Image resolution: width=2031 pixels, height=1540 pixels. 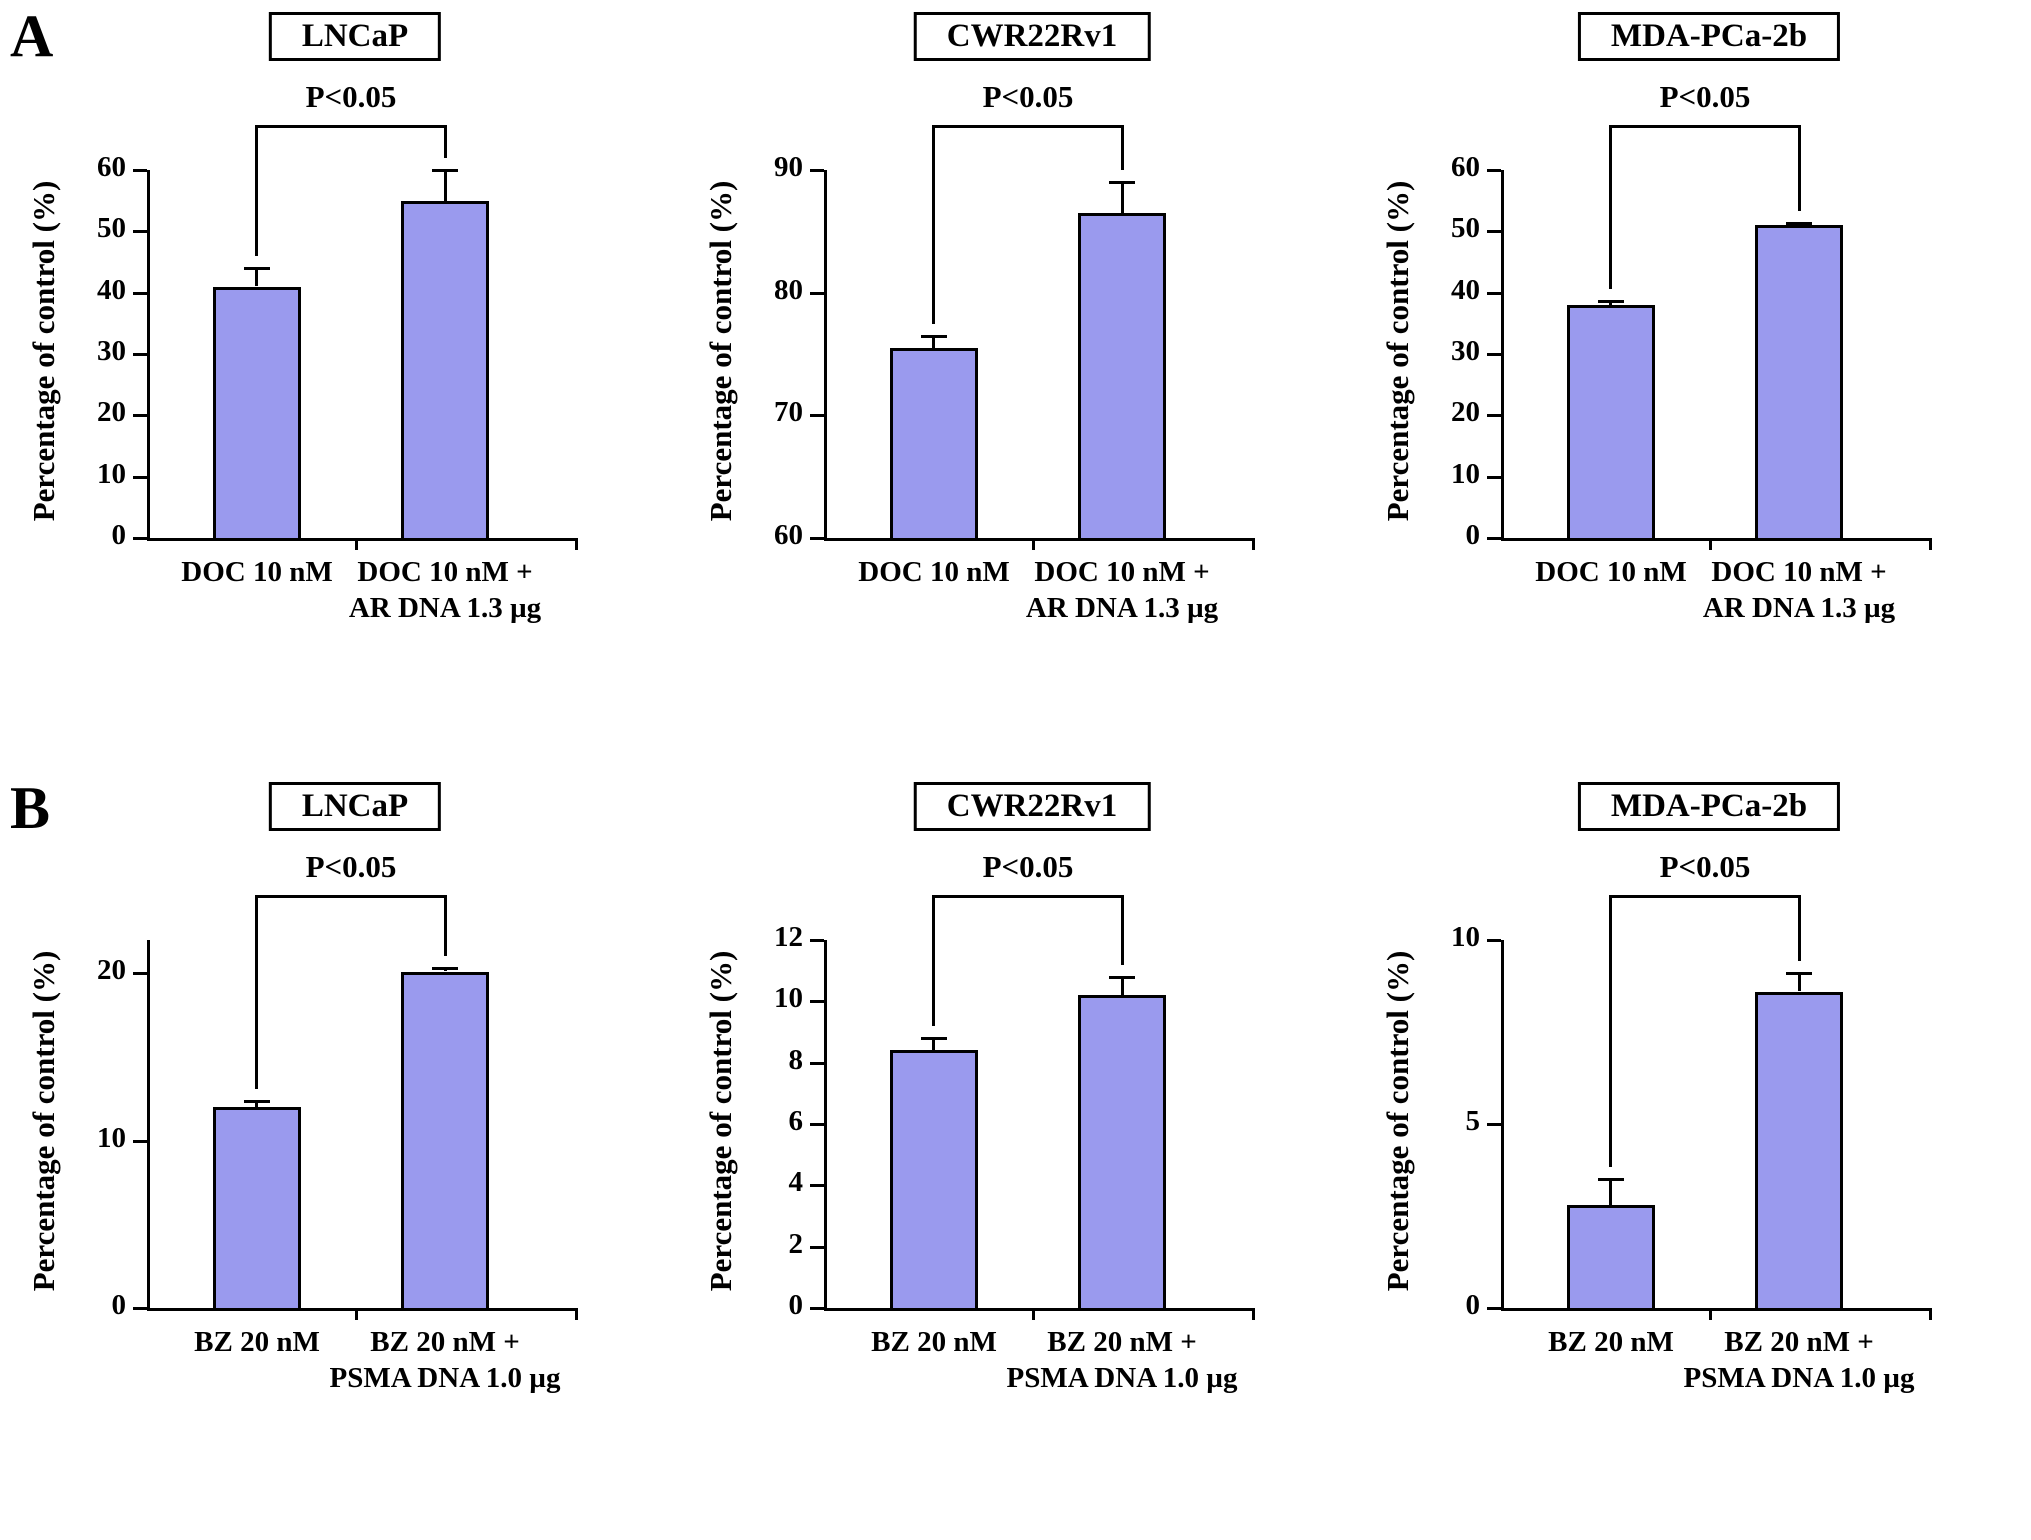 I want to click on chart-title: LNCaP, so click(x=355, y=36).